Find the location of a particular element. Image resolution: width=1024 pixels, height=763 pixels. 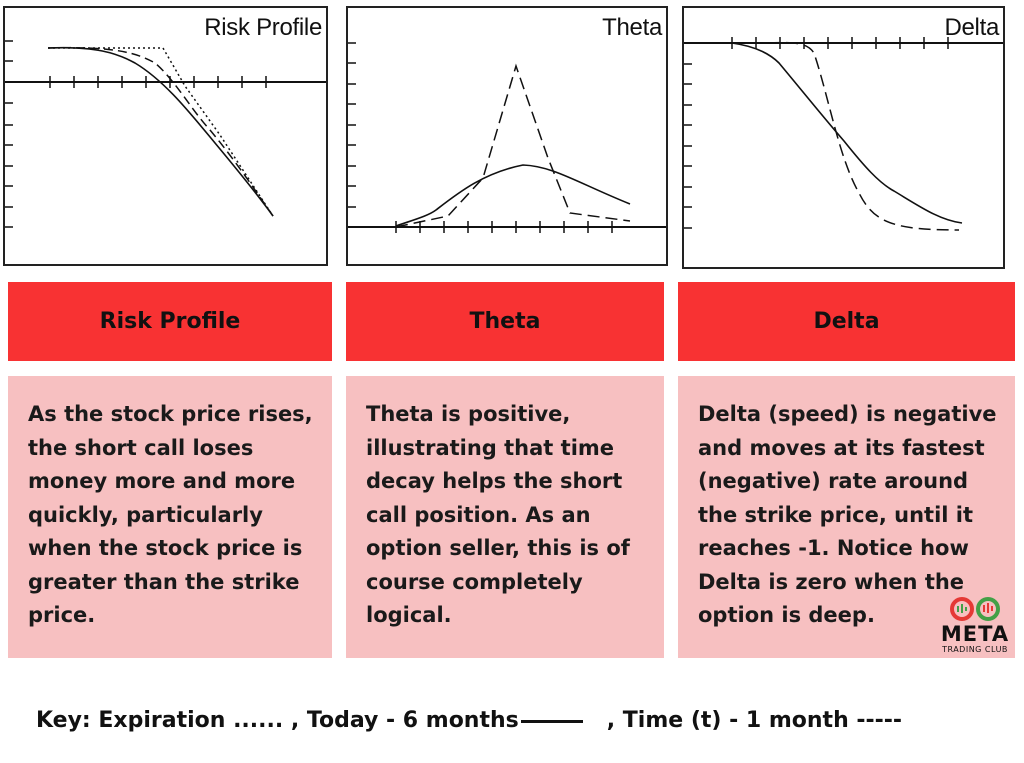

delta-plot is located at coordinates (843, 134).